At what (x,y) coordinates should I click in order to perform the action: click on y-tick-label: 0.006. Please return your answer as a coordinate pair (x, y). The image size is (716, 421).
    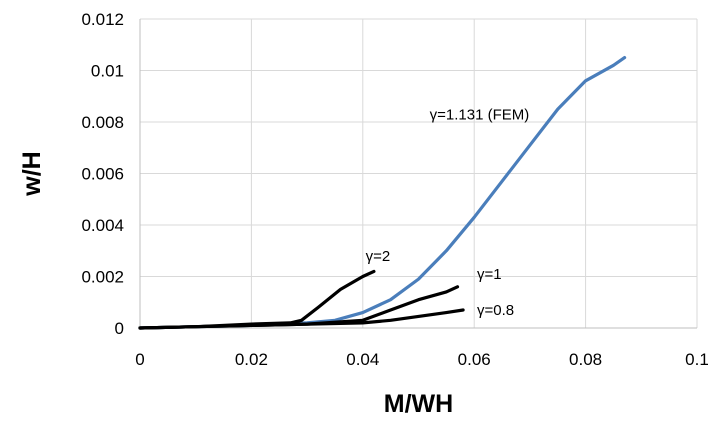
    Looking at the image, I should click on (102, 174).